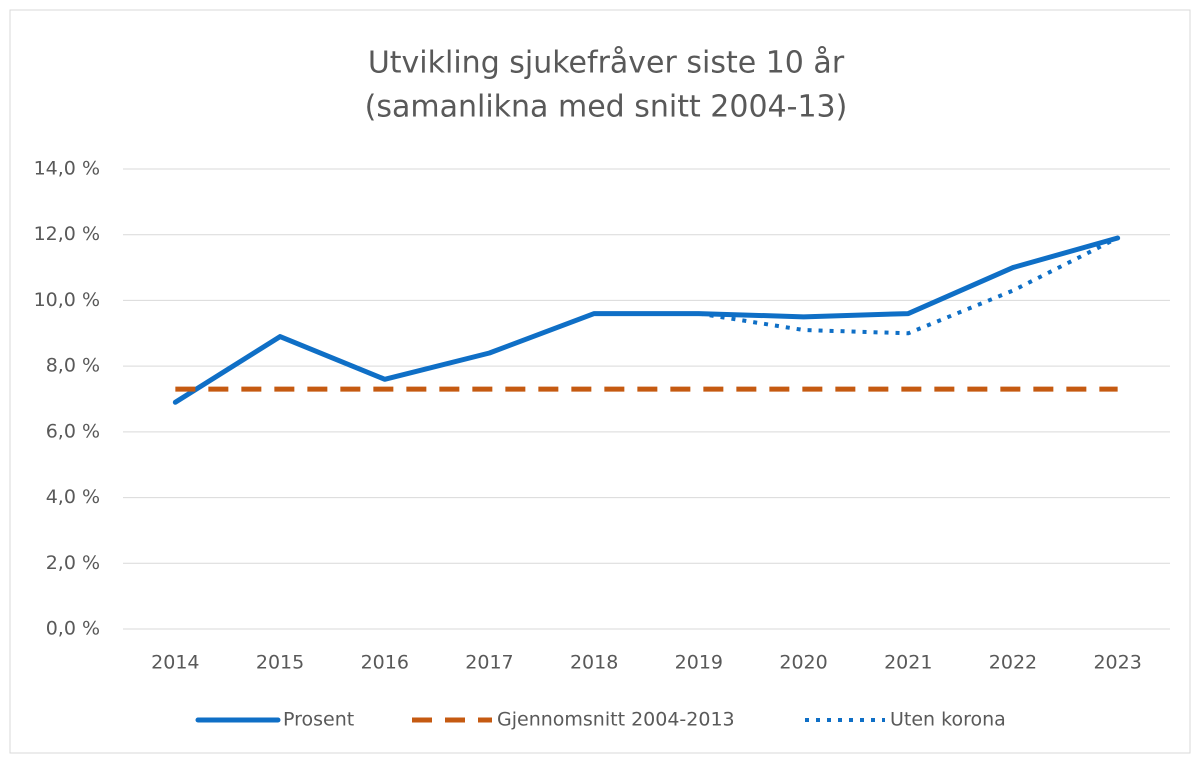  I want to click on x-tick-label: 2021, so click(908, 663).